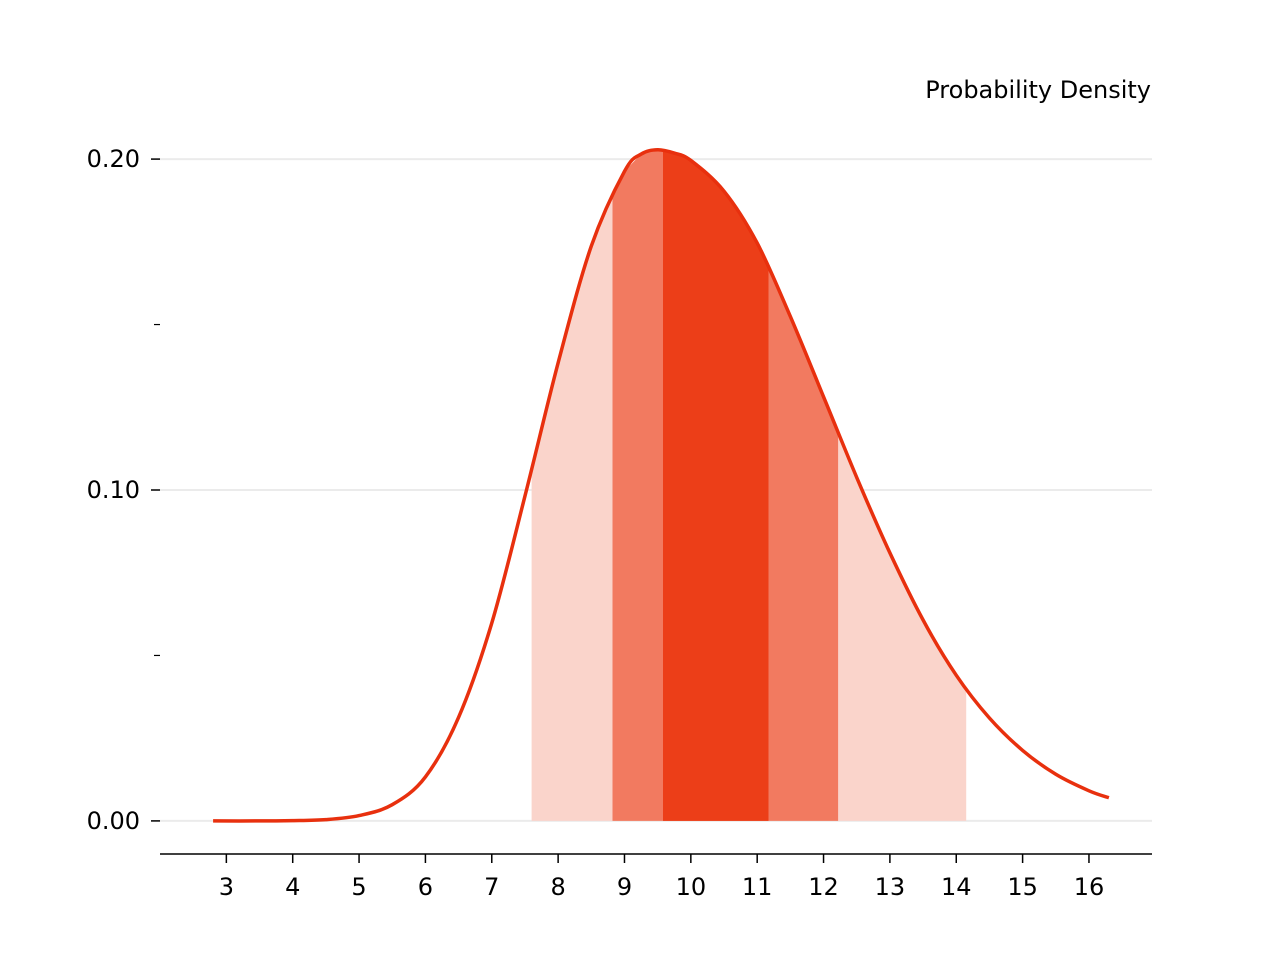 This screenshot has height=960, width=1280. Describe the element at coordinates (823, 887) in the screenshot. I see `x-tick-label-9: 12` at that location.